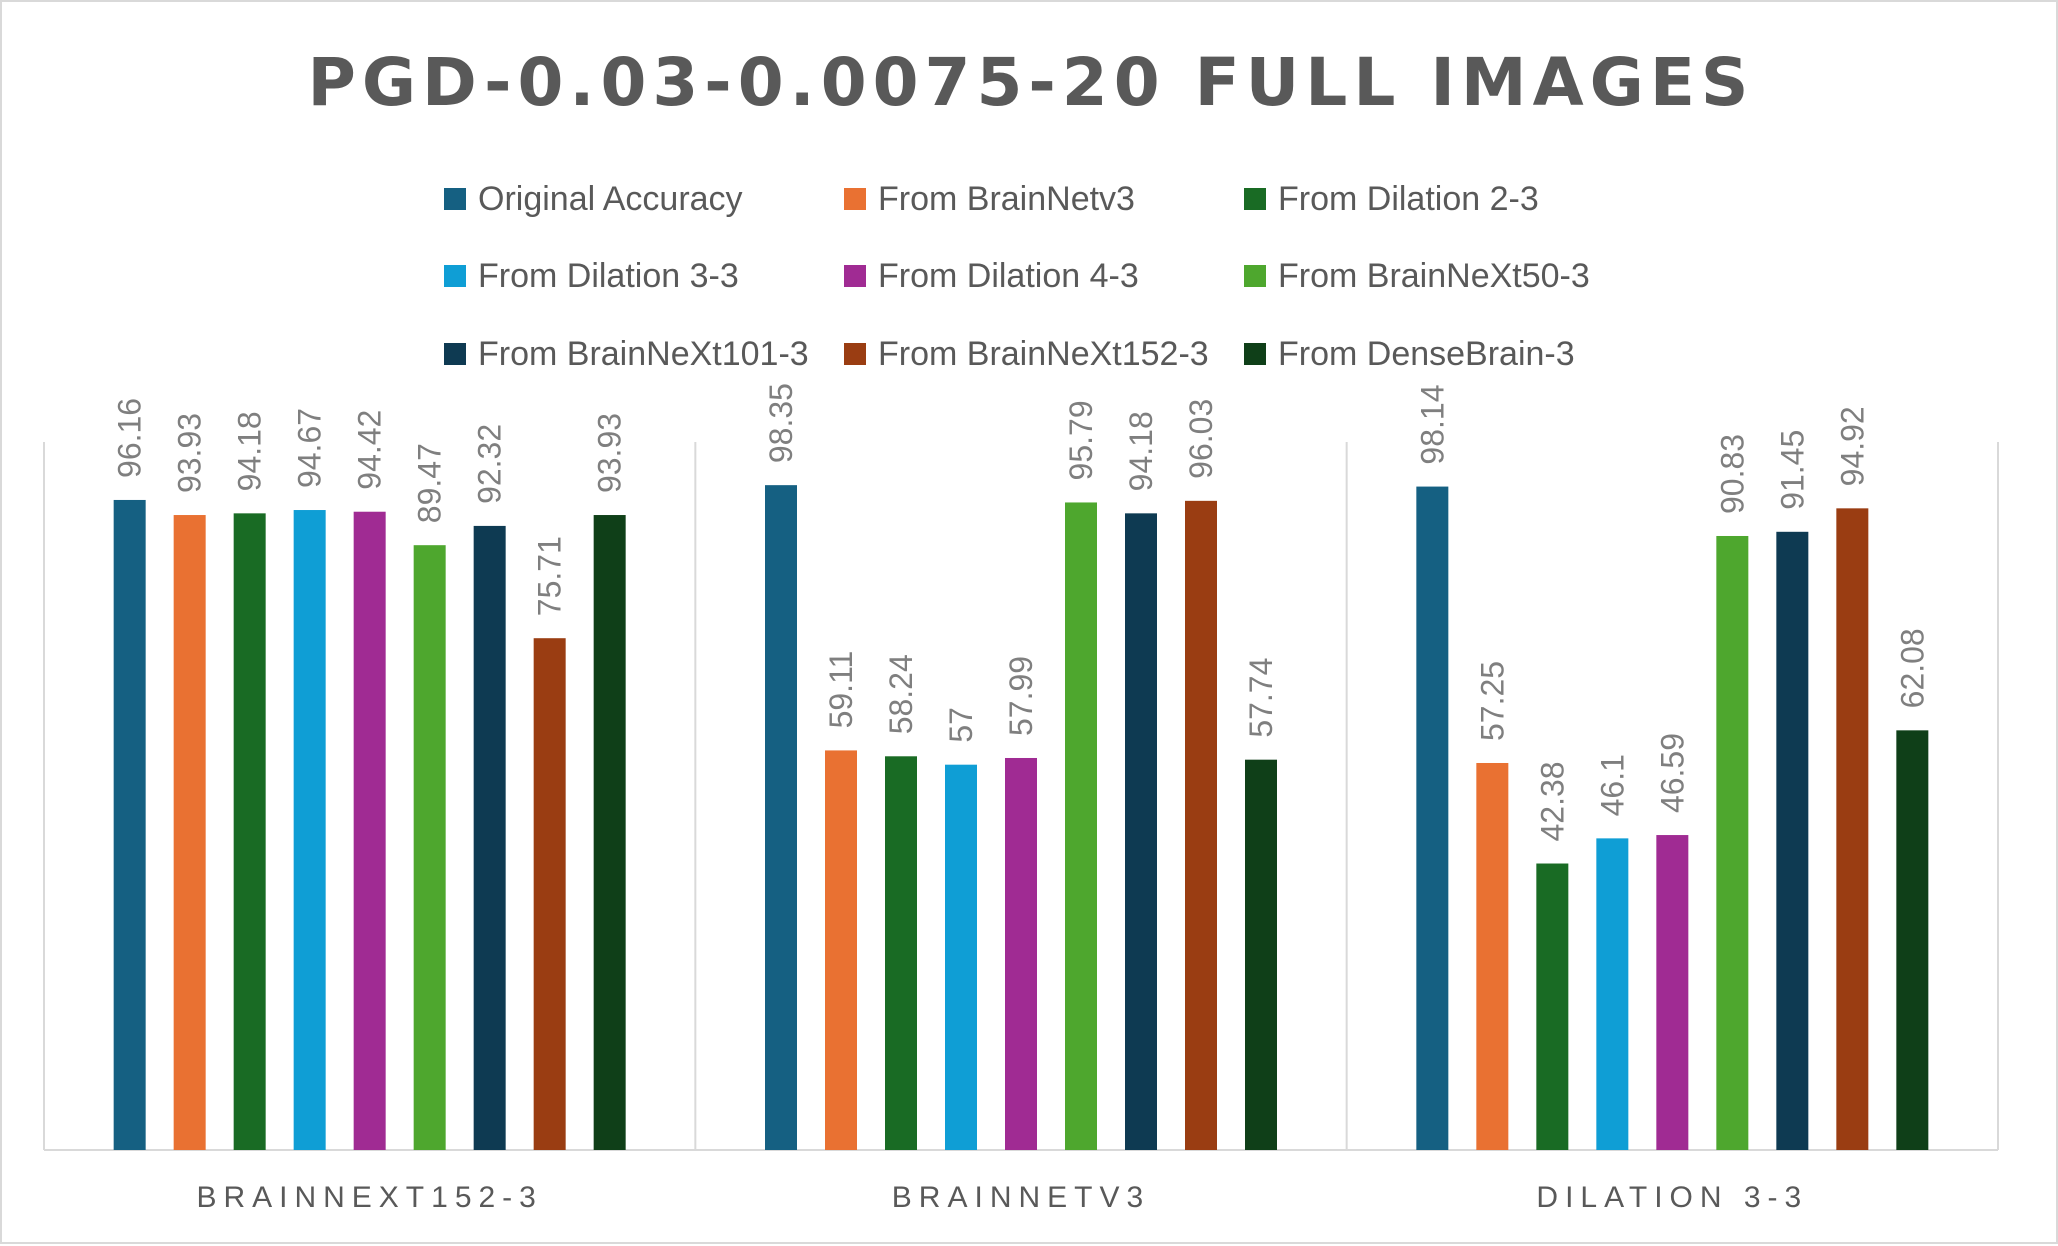  I want to click on bar-from-brainnext101-3-brainnetv3, so click(1141, 831).